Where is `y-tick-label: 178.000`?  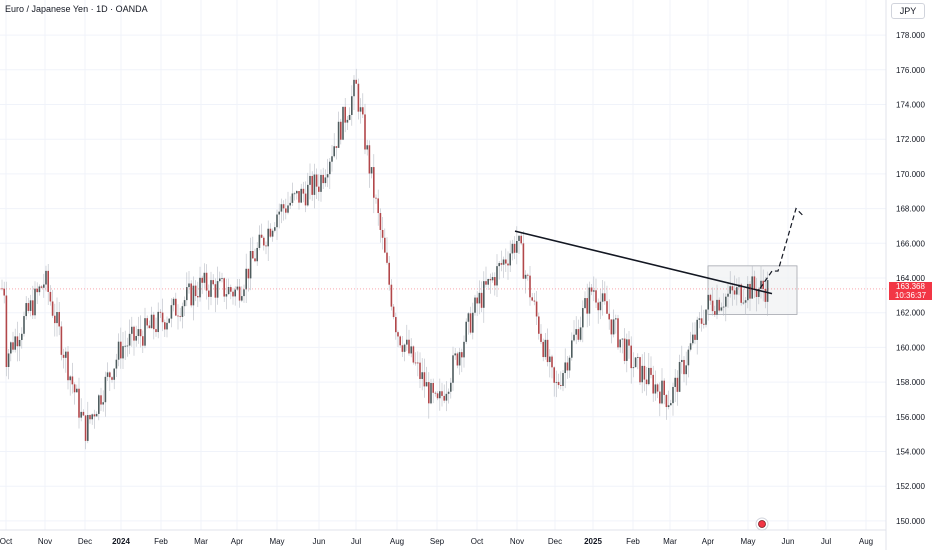
y-tick-label: 178.000 is located at coordinates (910, 35).